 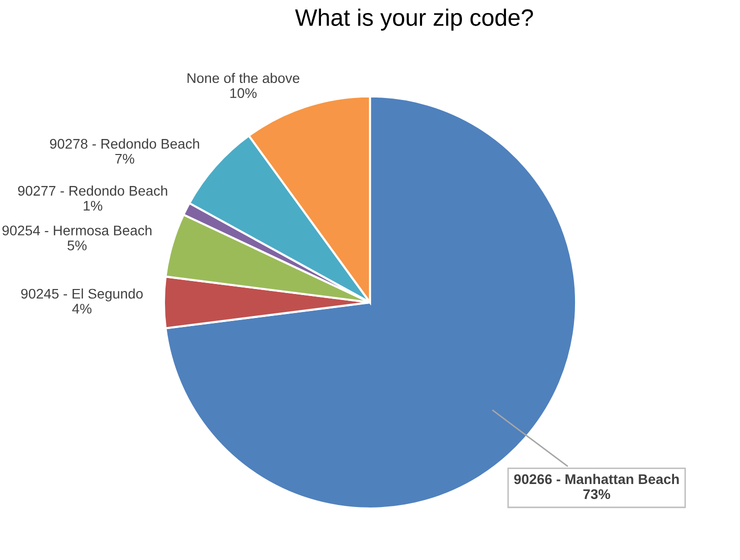 I want to click on slice-label: 90278 - Redondo Beach, so click(x=125, y=143).